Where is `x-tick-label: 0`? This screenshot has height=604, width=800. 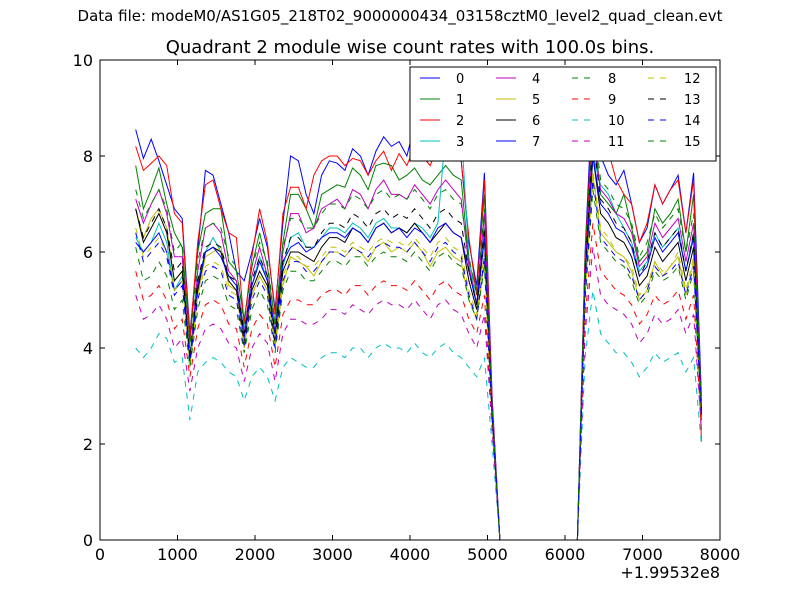
x-tick-label: 0 is located at coordinates (100, 554).